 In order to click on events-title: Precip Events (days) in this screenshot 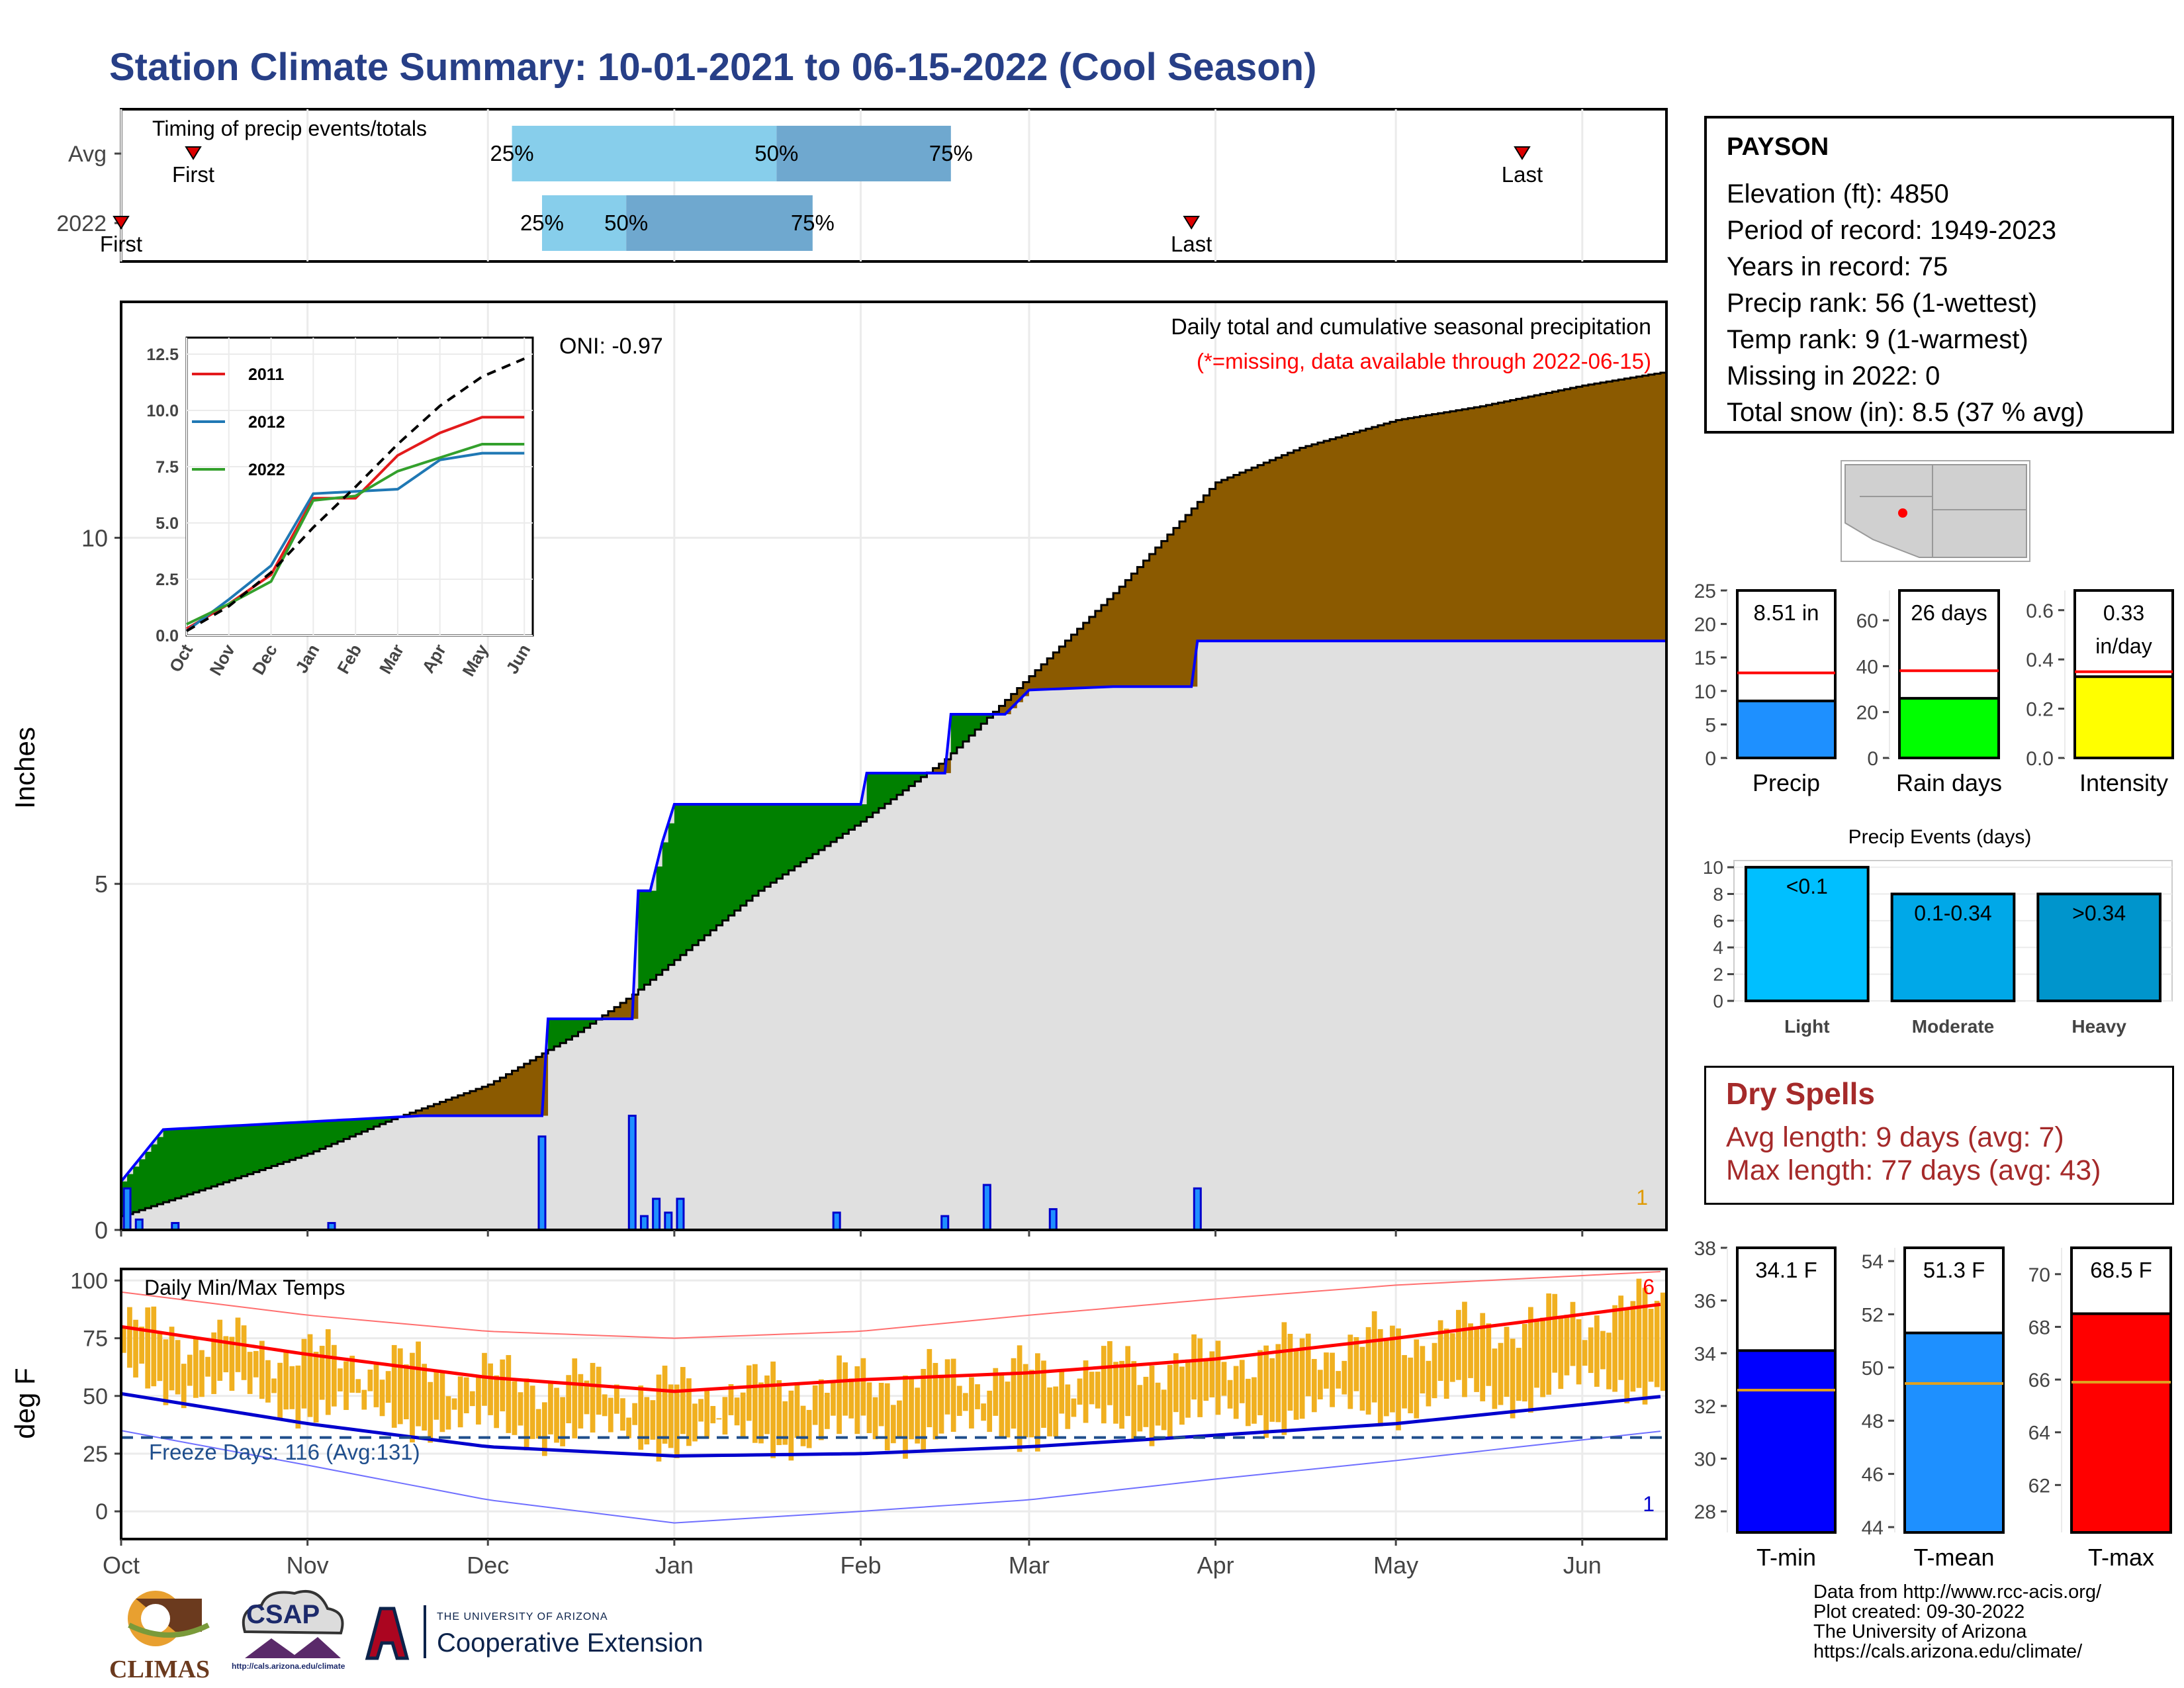, I will do `click(1940, 837)`.